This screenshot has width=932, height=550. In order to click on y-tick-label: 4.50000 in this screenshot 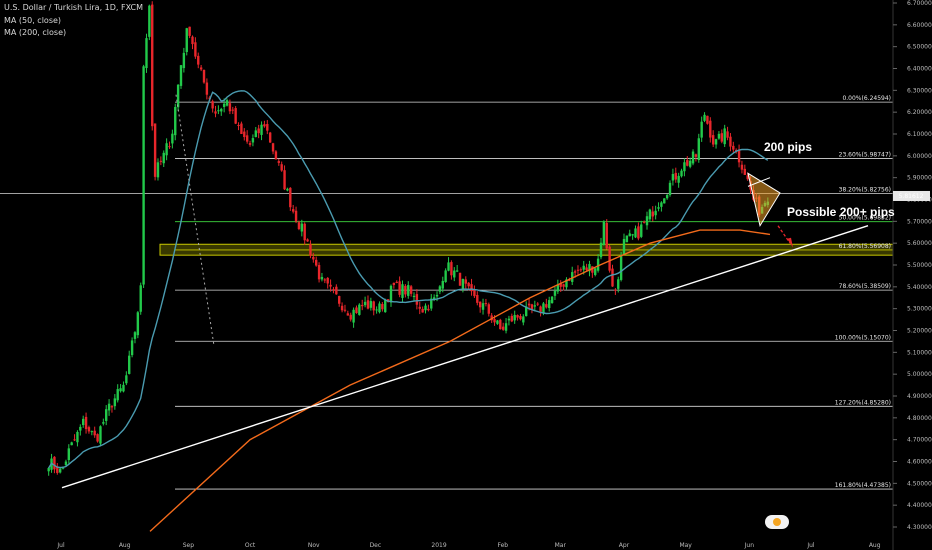, I will do `click(919, 483)`.